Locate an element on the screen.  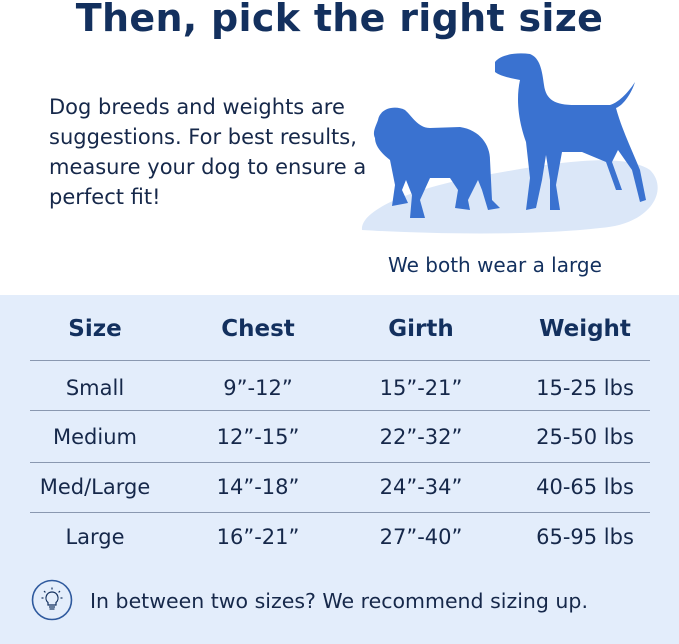
cell-weight: 15-25 lbs is located at coordinates (585, 388).